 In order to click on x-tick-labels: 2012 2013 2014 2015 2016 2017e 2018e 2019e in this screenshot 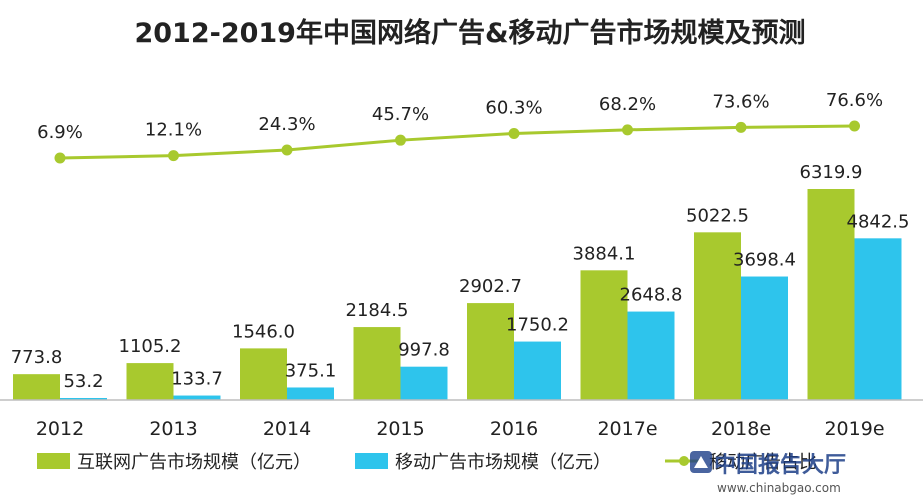, I will do `click(460, 429)`.